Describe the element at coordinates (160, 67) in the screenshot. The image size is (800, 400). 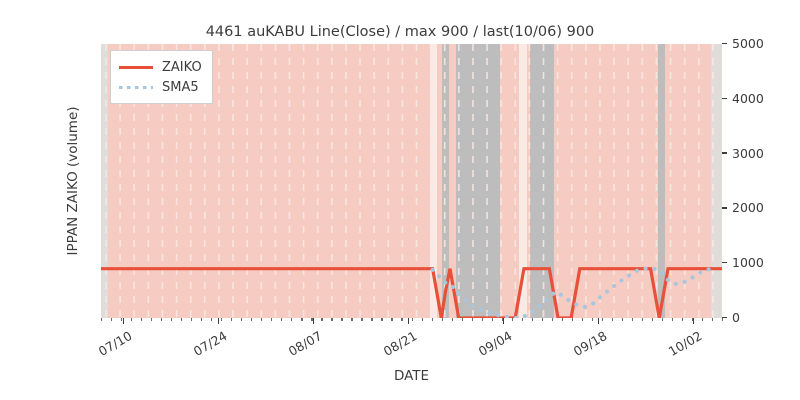
I see `legend-item-zaiko: ZAIKO` at that location.